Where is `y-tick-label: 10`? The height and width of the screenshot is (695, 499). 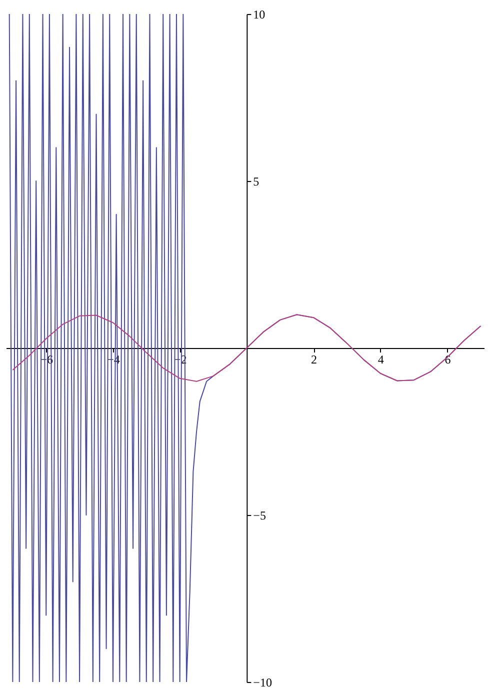 y-tick-label: 10 is located at coordinates (259, 15).